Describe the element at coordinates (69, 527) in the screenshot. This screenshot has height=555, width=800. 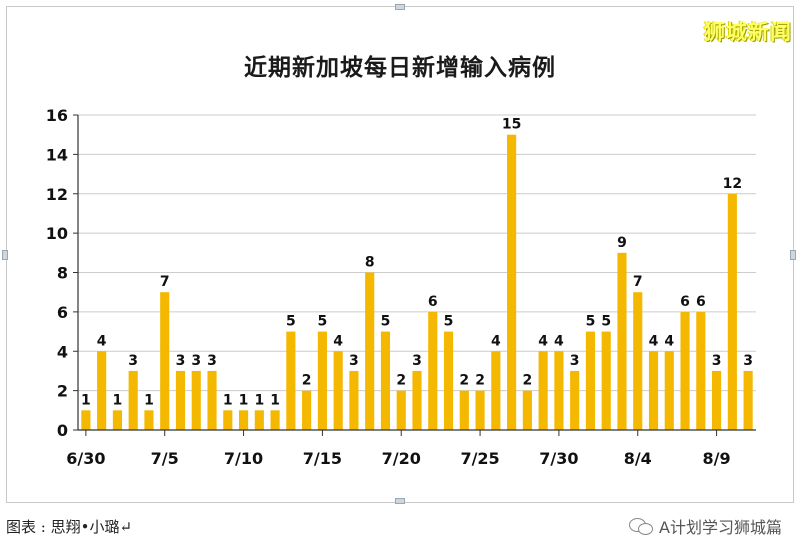
I see `chart-credit: 图表 : 思翔•小璐↵` at that location.